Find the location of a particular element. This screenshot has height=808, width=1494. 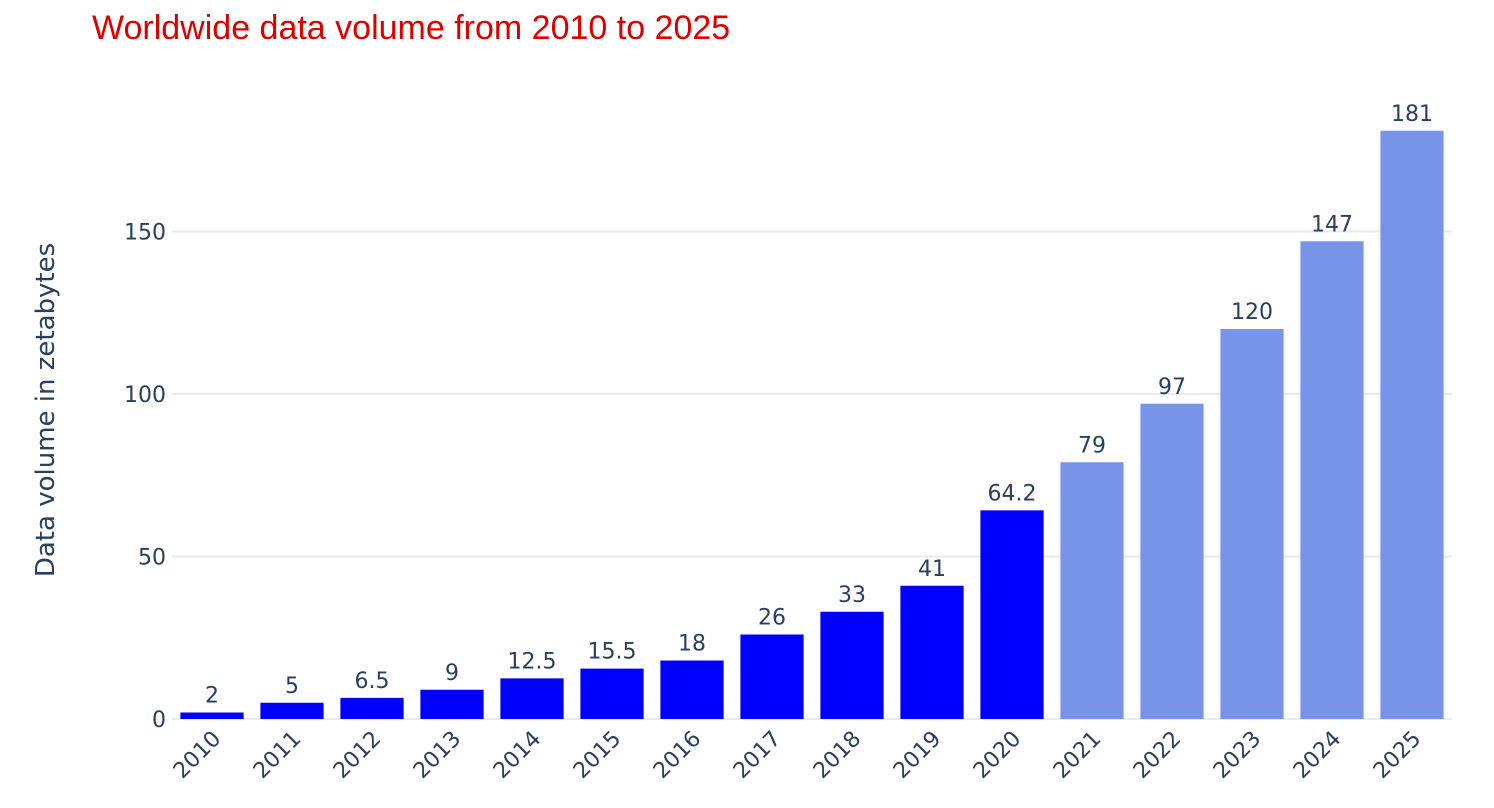

bar-2019 is located at coordinates (932, 652).